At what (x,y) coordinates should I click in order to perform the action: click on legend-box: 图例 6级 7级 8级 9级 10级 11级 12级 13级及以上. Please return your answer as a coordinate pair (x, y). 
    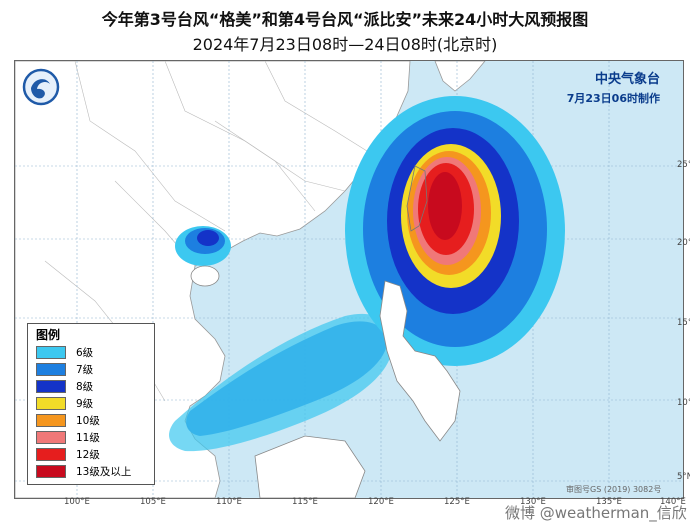
    Looking at the image, I should click on (91, 404).